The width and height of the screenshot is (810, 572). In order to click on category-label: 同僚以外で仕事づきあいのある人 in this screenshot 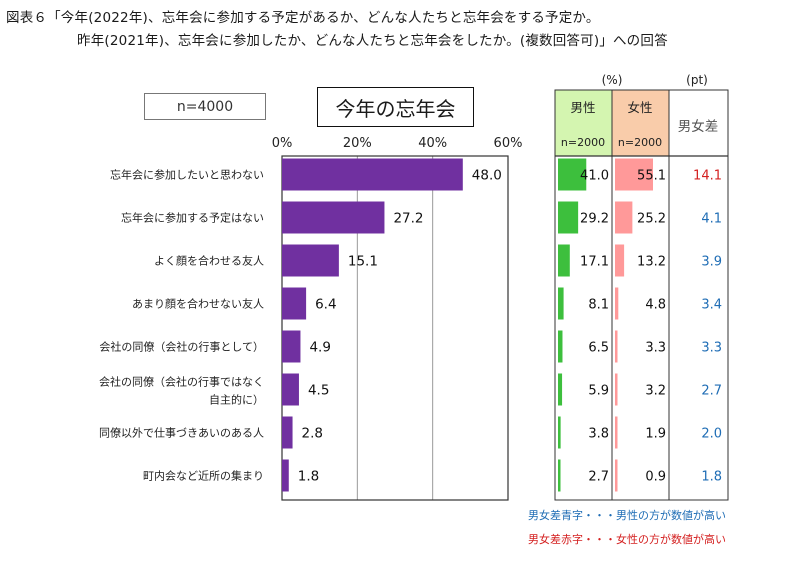, I will do `click(181, 433)`.